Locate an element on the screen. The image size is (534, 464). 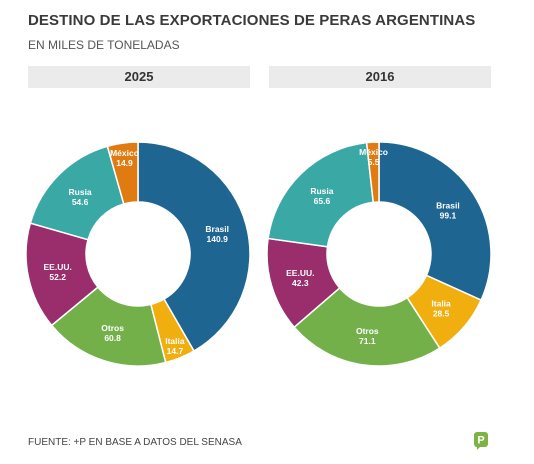
slice-value-mexico: 5.5 is located at coordinates (374, 162).